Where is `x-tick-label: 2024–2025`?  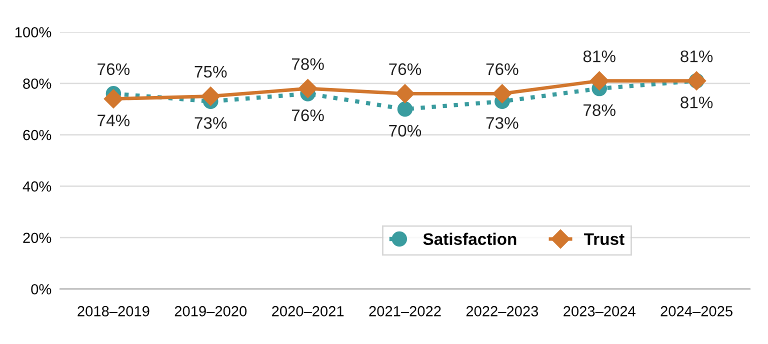 x-tick-label: 2024–2025 is located at coordinates (696, 311).